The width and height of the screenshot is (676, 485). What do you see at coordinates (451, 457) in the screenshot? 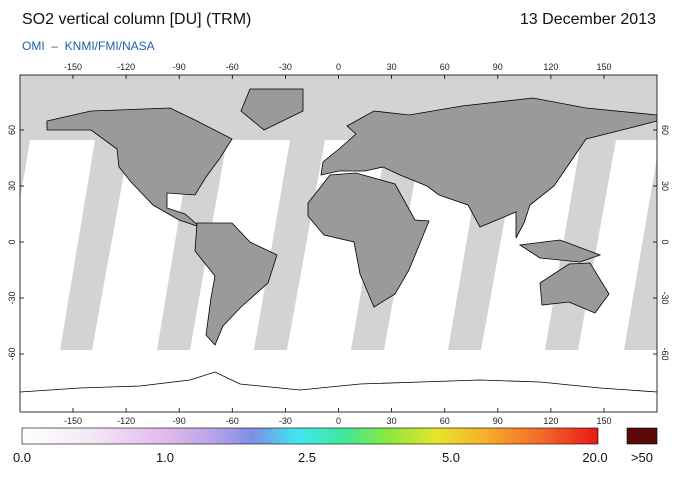
I see `colorbar-label: 5.0` at bounding box center [451, 457].